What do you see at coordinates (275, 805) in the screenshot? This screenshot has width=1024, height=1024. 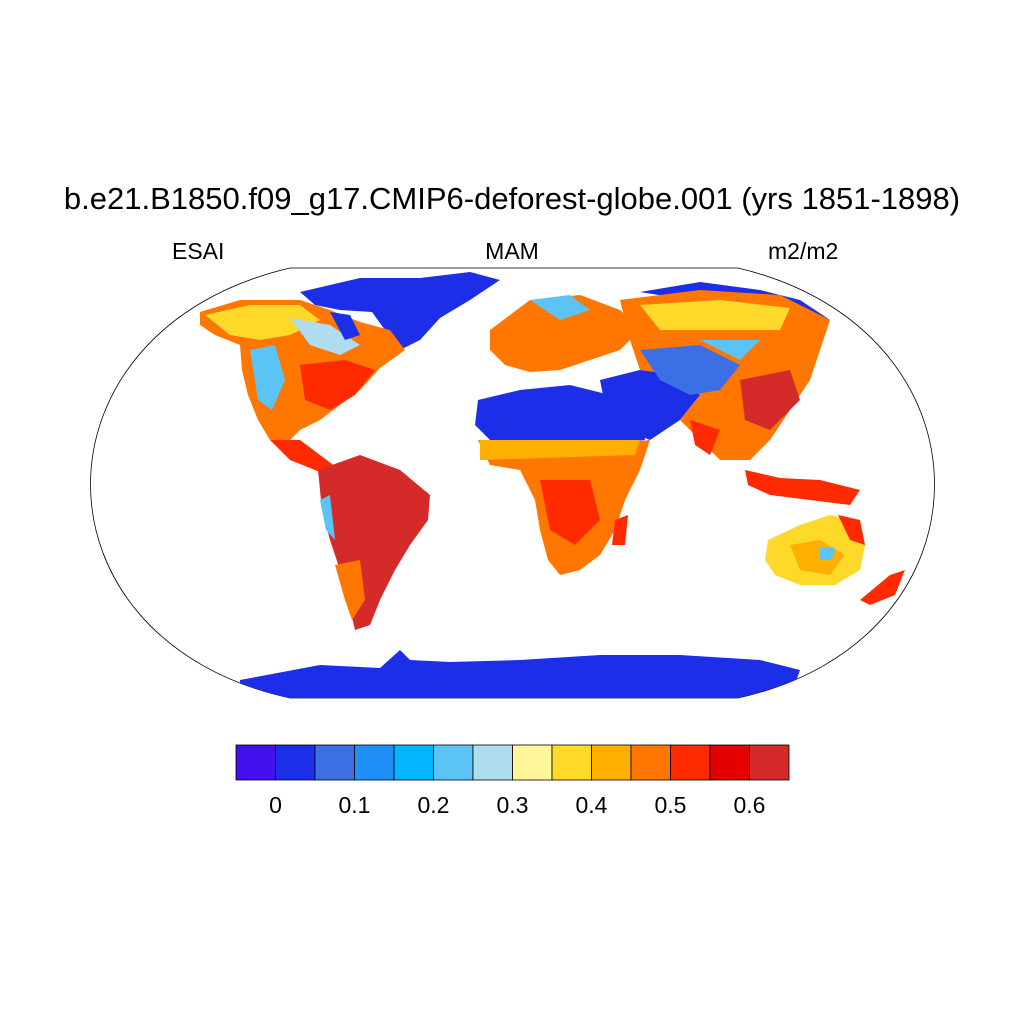 I see `colorbar-tick-label: 0` at bounding box center [275, 805].